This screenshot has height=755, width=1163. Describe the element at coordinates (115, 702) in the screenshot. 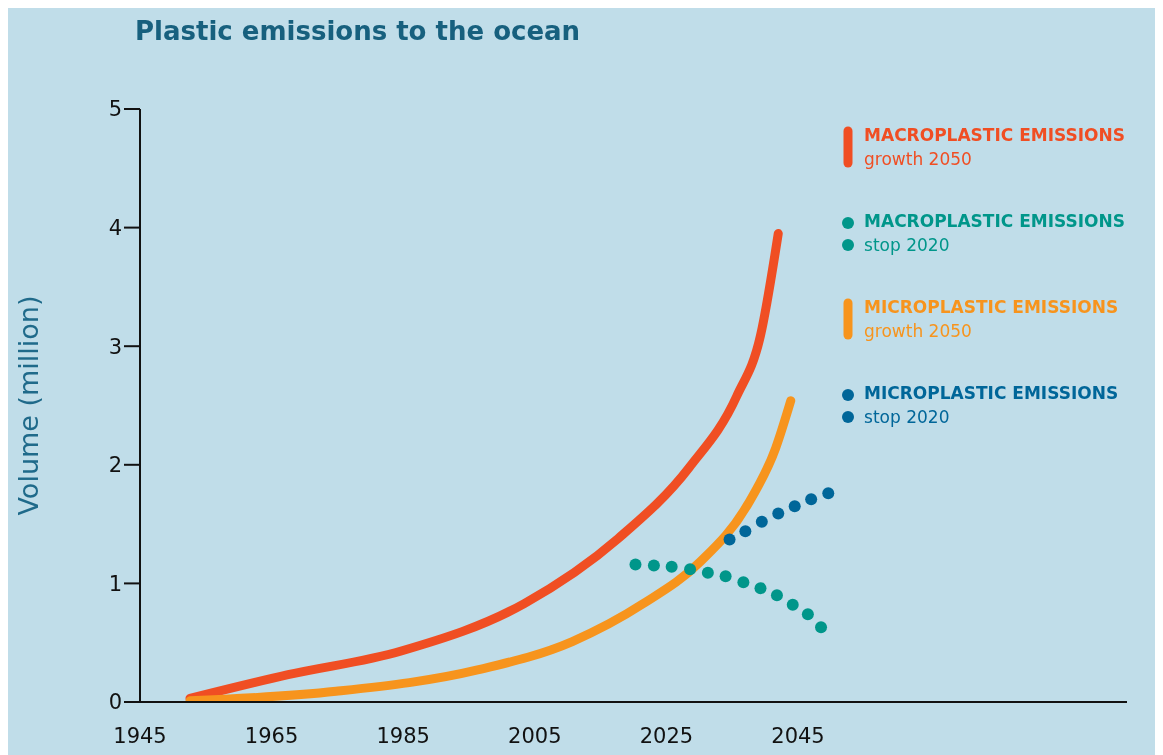

I see `y-tick-label: 0` at that location.